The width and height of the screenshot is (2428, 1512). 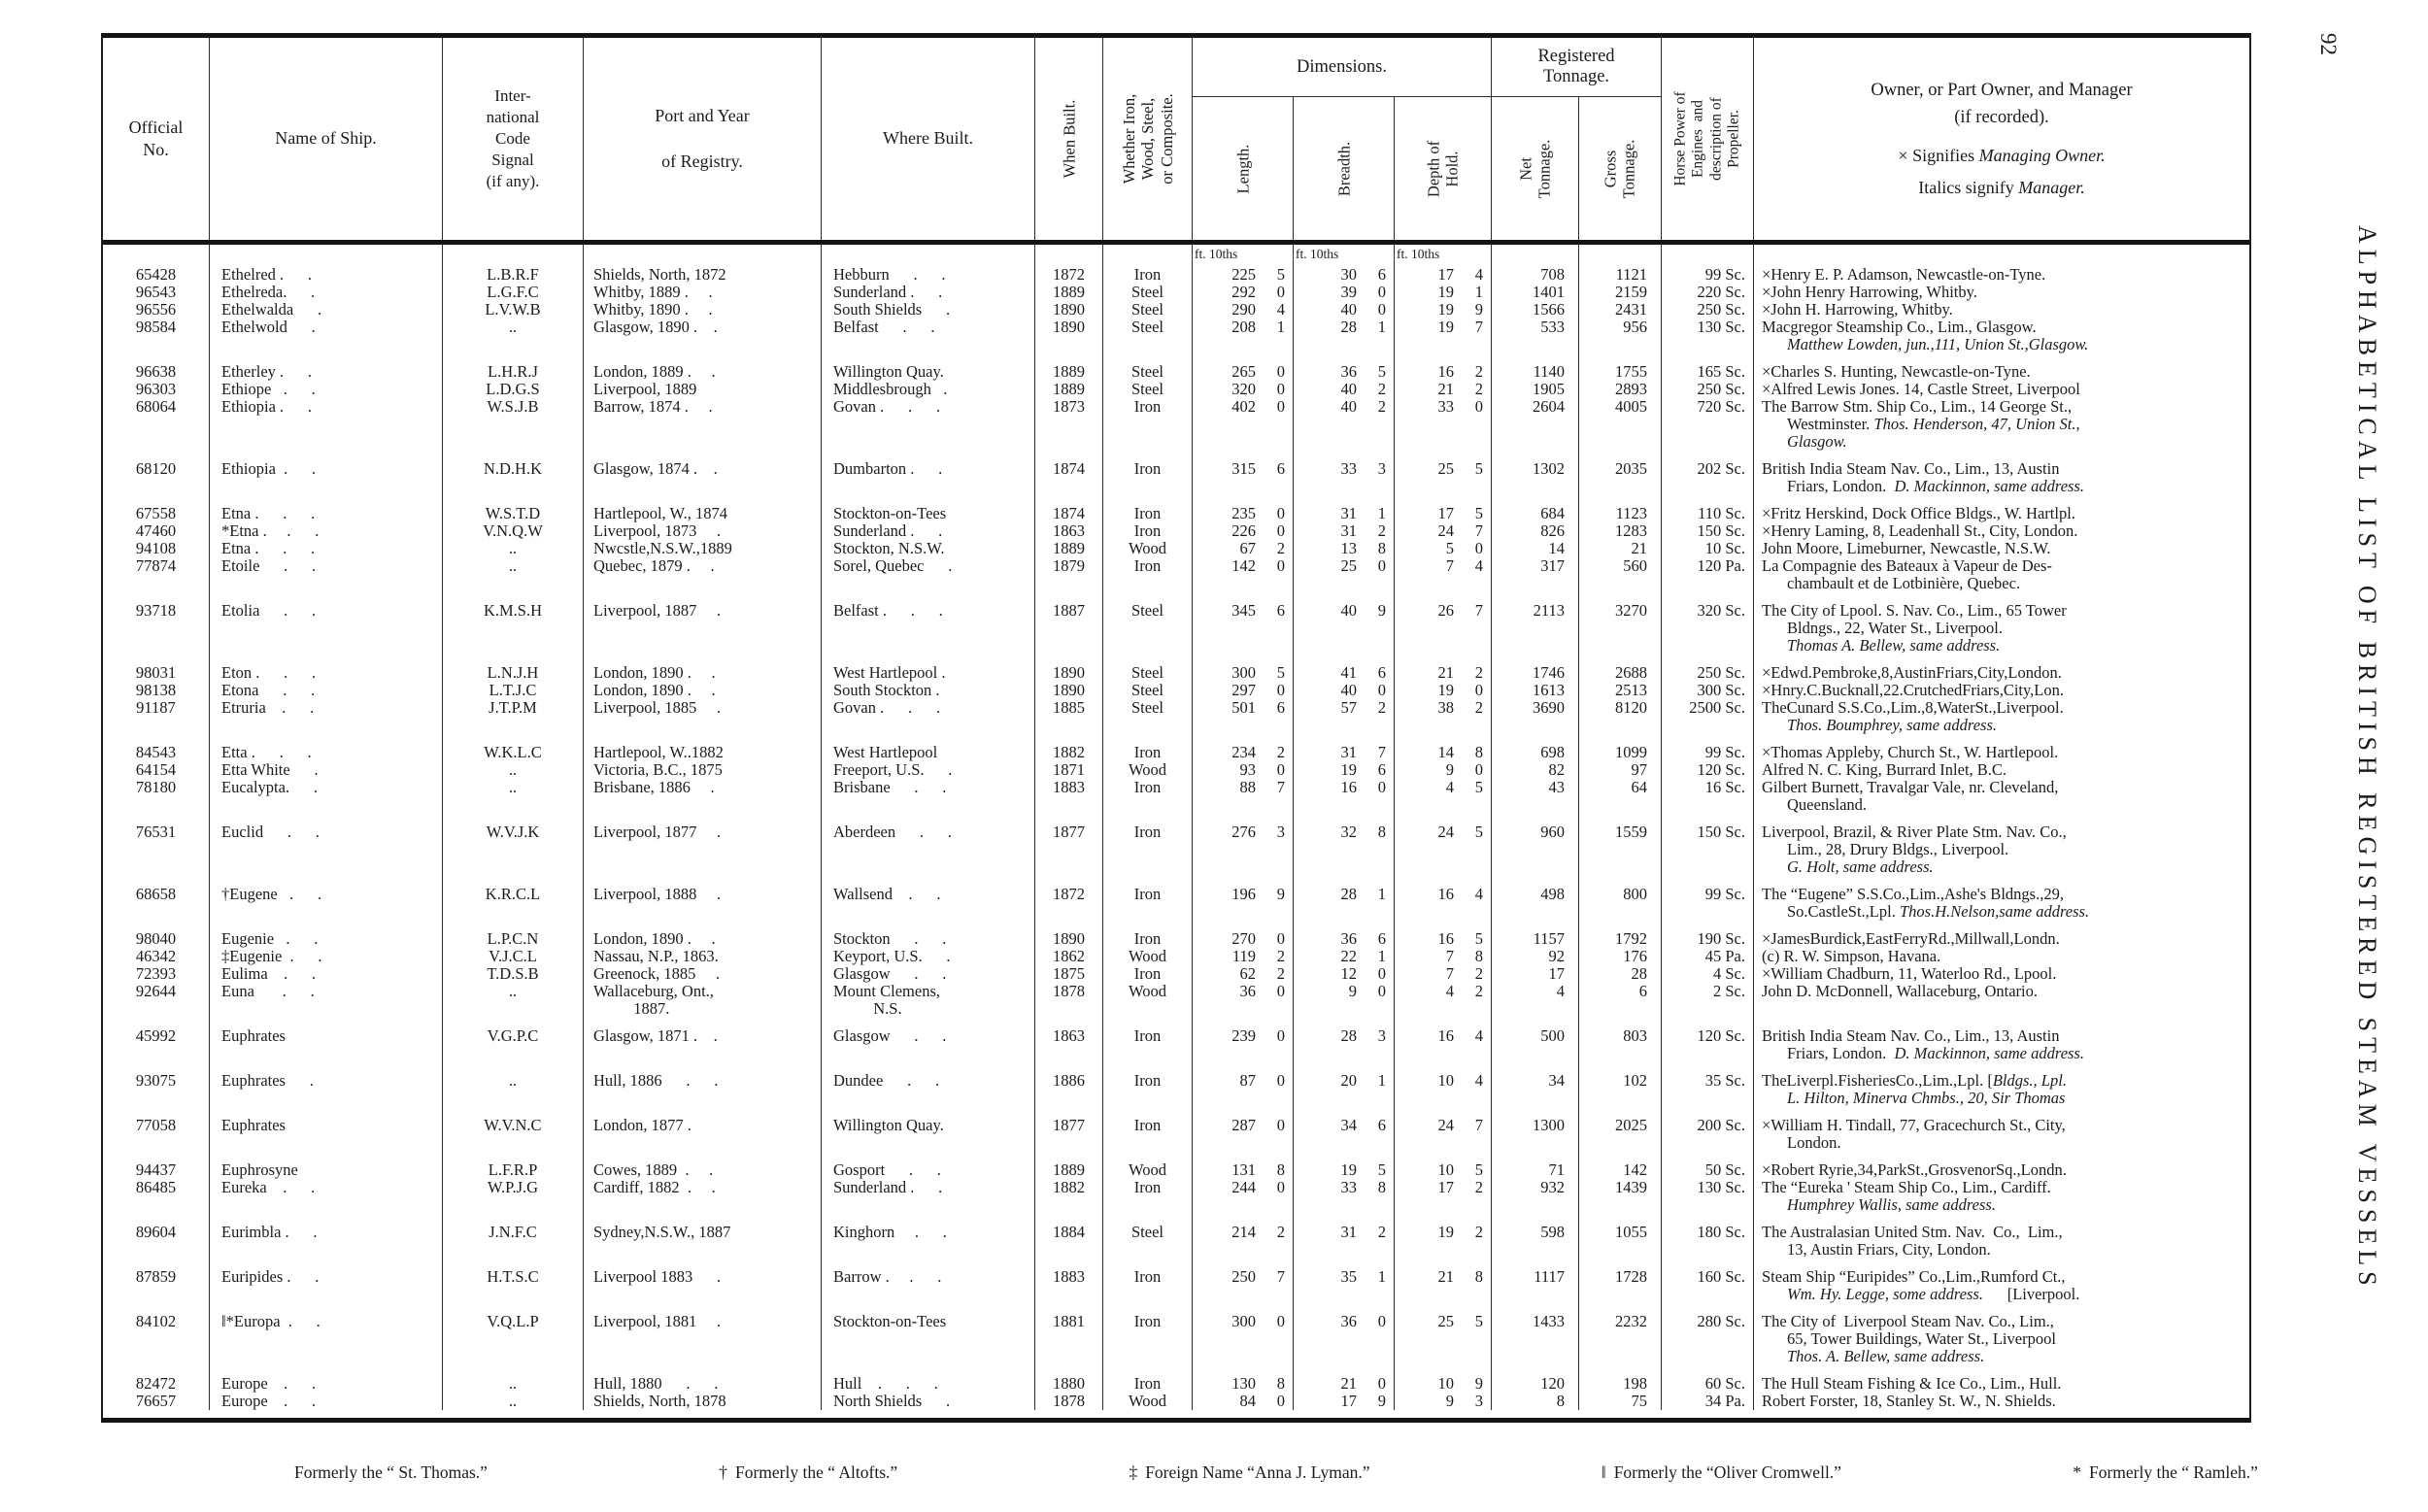 I want to click on where-built-cell: Belfast . ., so click(x=928, y=336).